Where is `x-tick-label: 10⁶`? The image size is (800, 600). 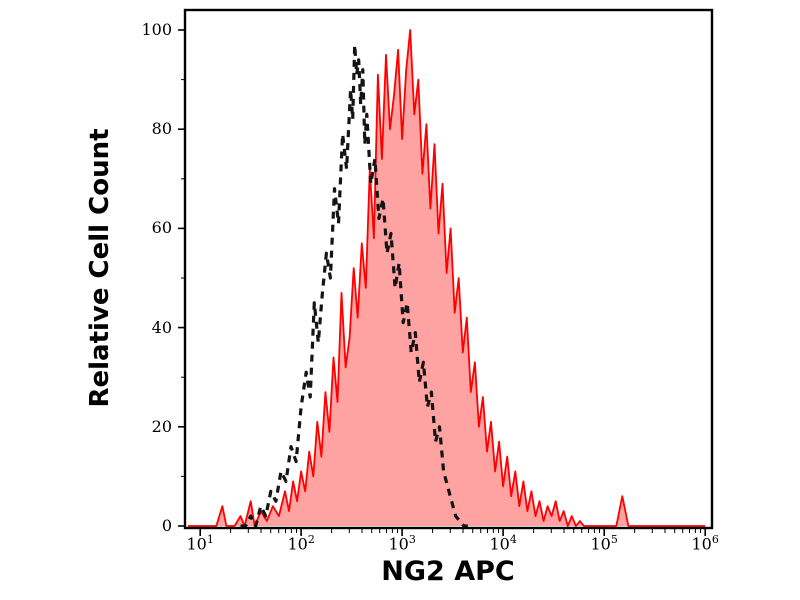 x-tick-label: 10⁶ is located at coordinates (705, 543).